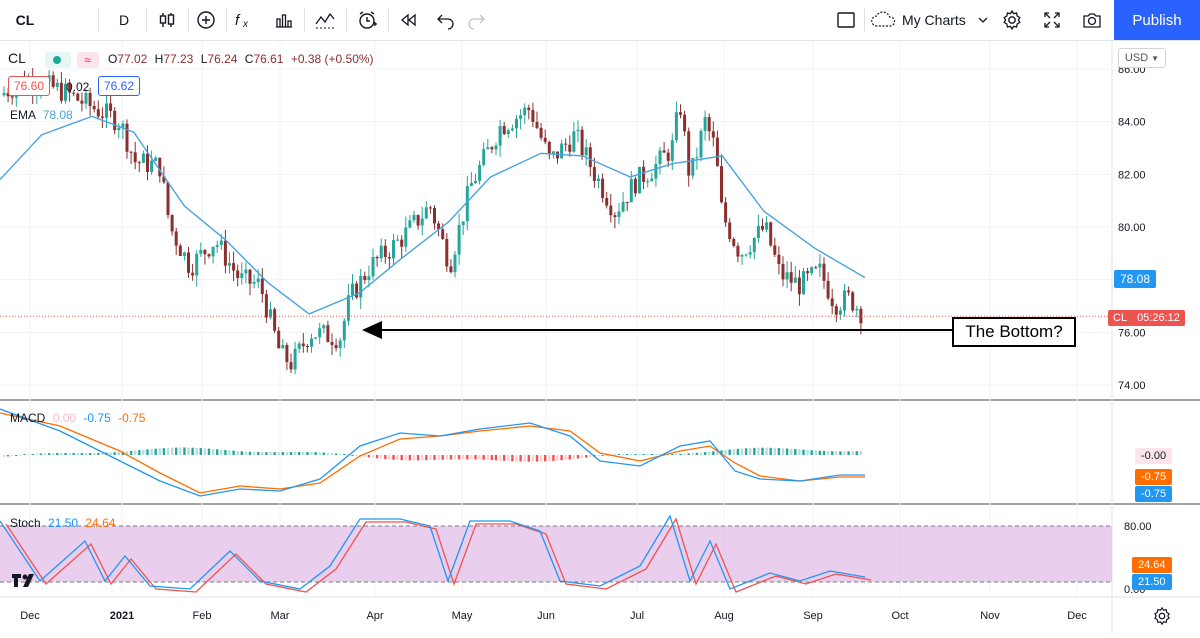 This screenshot has width=1200, height=638. Describe the element at coordinates (438, 555) in the screenshot. I see `stoch-d-line` at that location.